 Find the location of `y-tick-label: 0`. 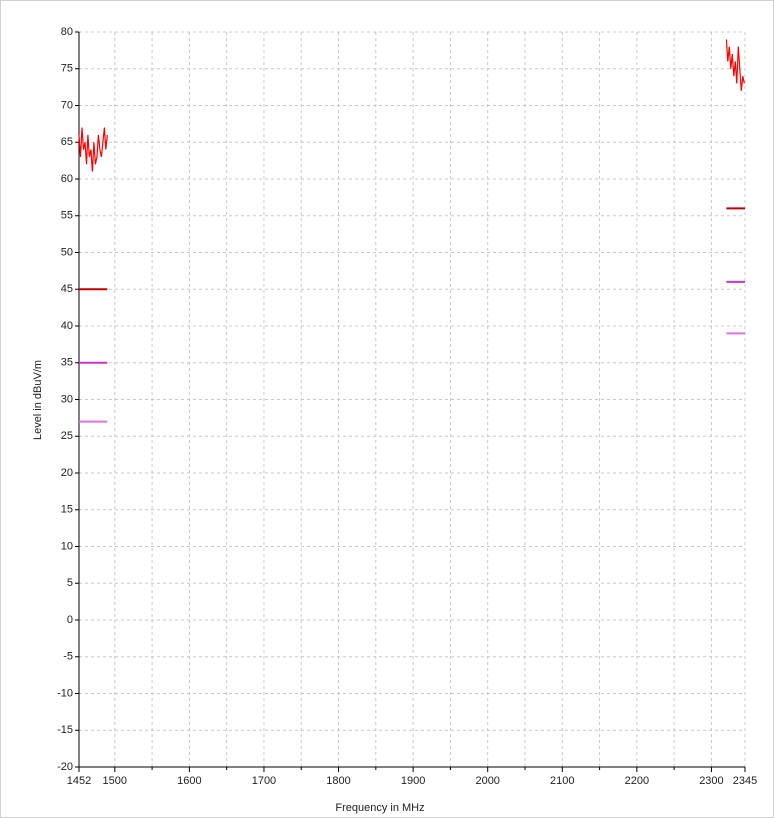

y-tick-label: 0 is located at coordinates (70, 620).